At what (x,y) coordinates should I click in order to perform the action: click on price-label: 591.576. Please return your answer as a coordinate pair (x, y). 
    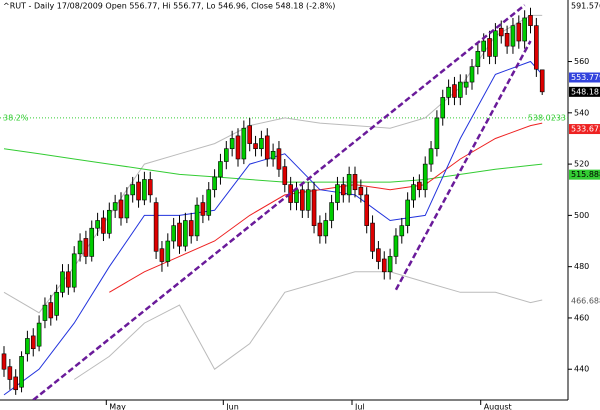
    Looking at the image, I should click on (585, 6).